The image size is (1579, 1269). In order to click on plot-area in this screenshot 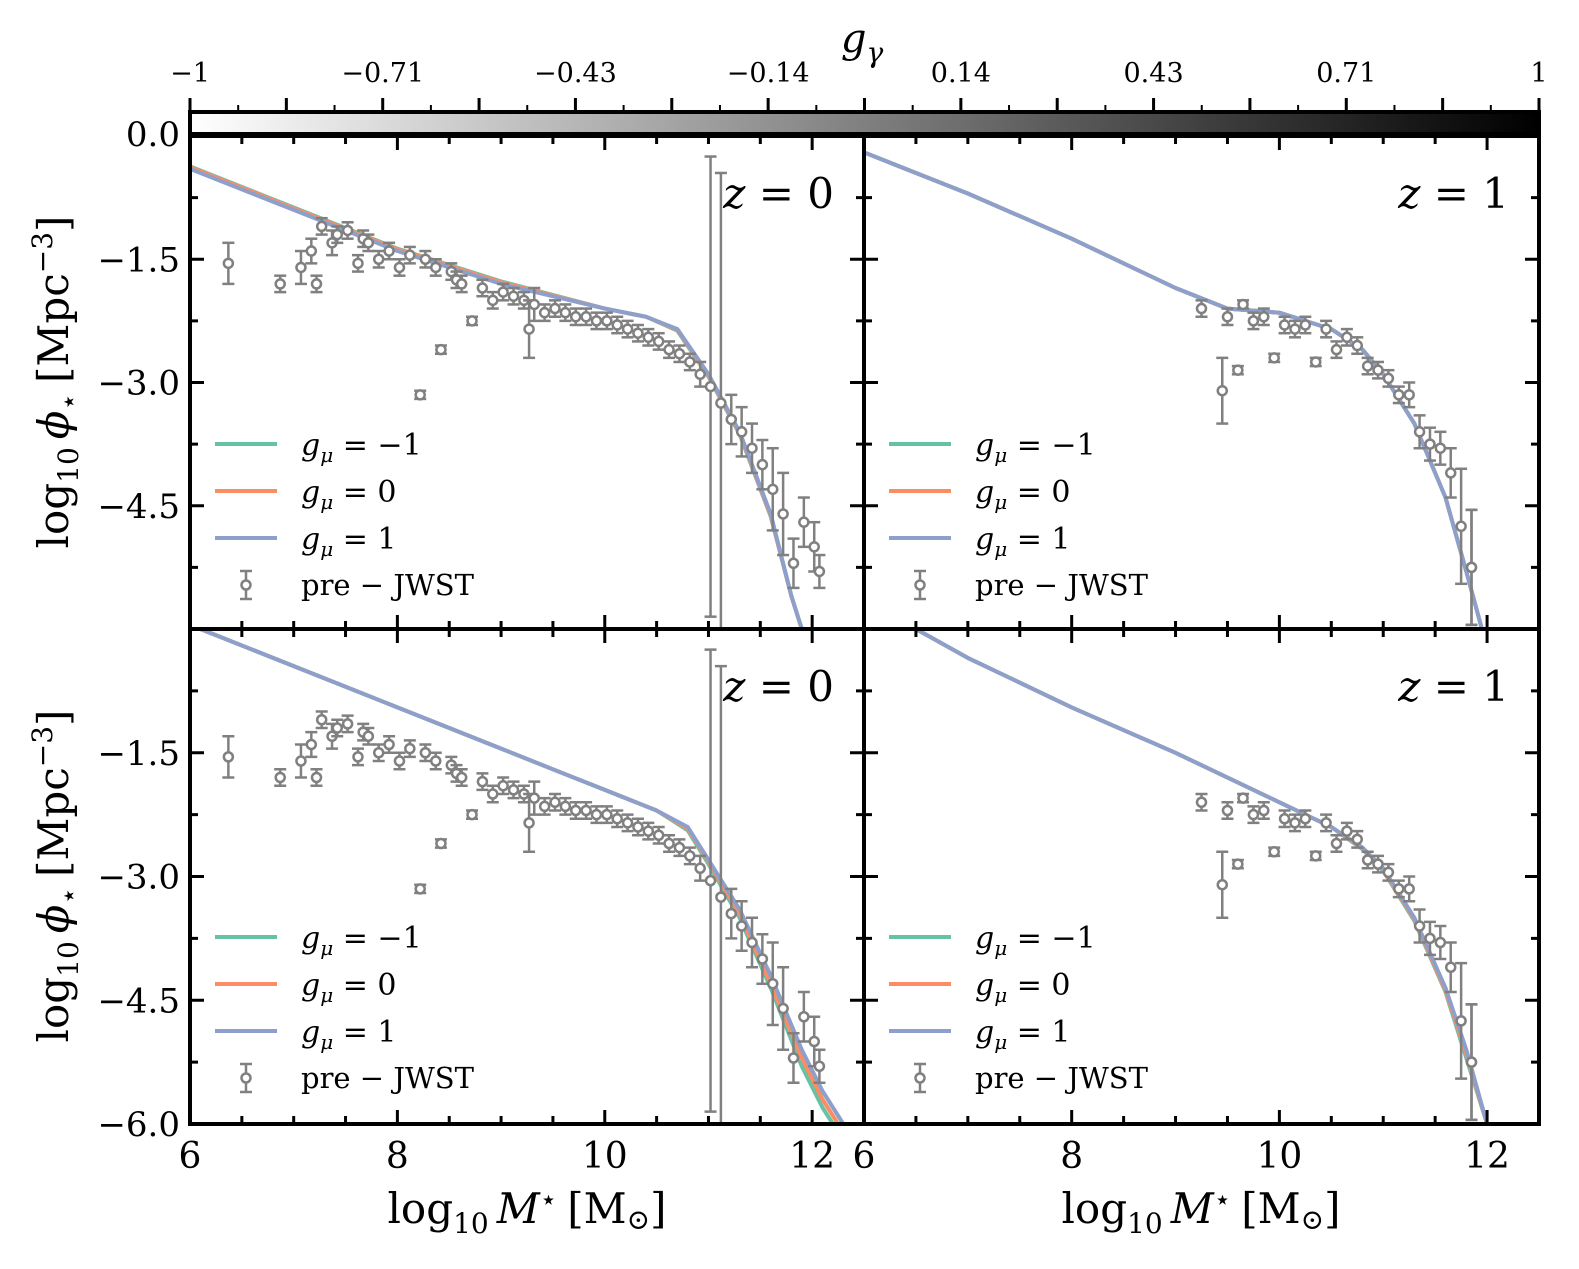, I will do `click(1202, 876)`.